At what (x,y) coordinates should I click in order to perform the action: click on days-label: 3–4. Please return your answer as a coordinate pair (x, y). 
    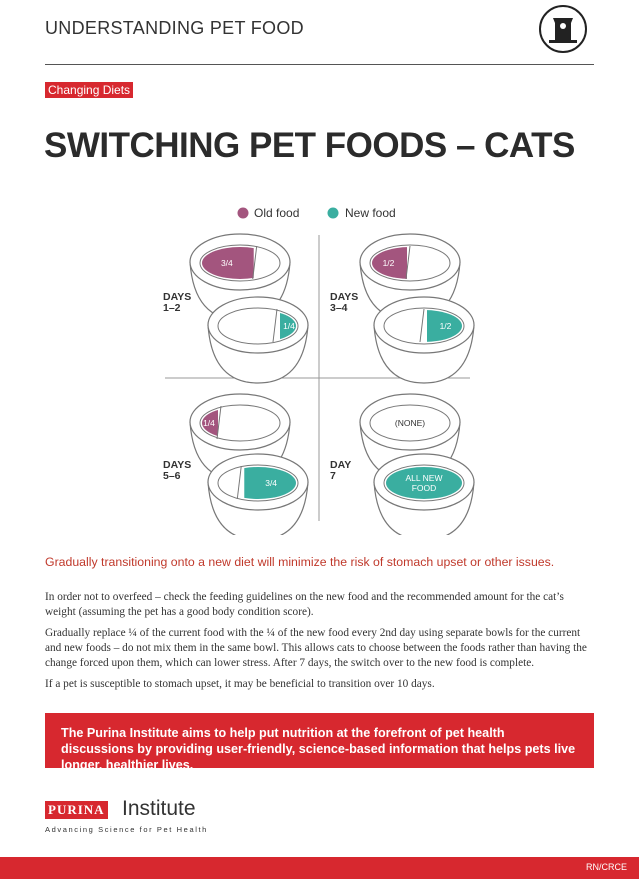
    Looking at the image, I should click on (339, 308).